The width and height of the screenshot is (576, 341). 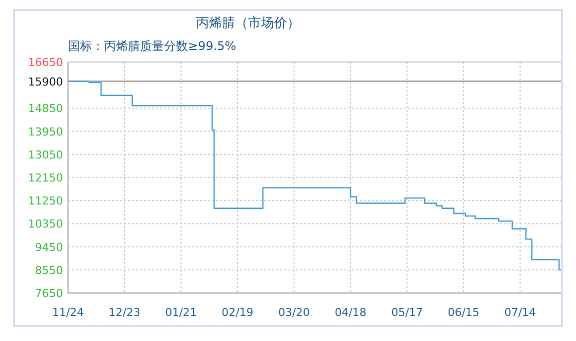 I want to click on x-tick-label: 12/23, so click(x=124, y=312).